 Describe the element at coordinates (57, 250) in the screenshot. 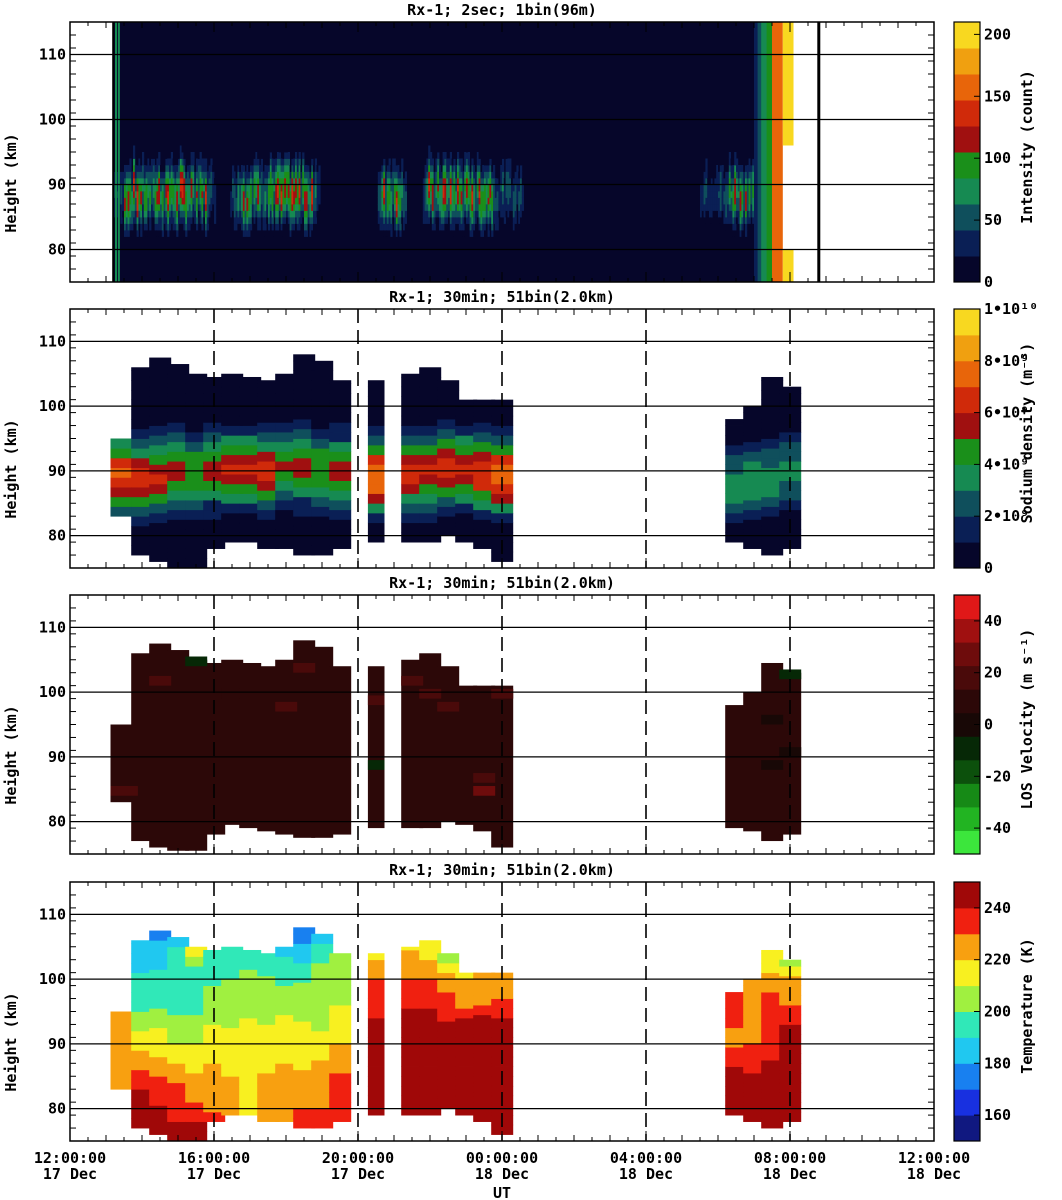

I see `y-tick-label: 80` at that location.